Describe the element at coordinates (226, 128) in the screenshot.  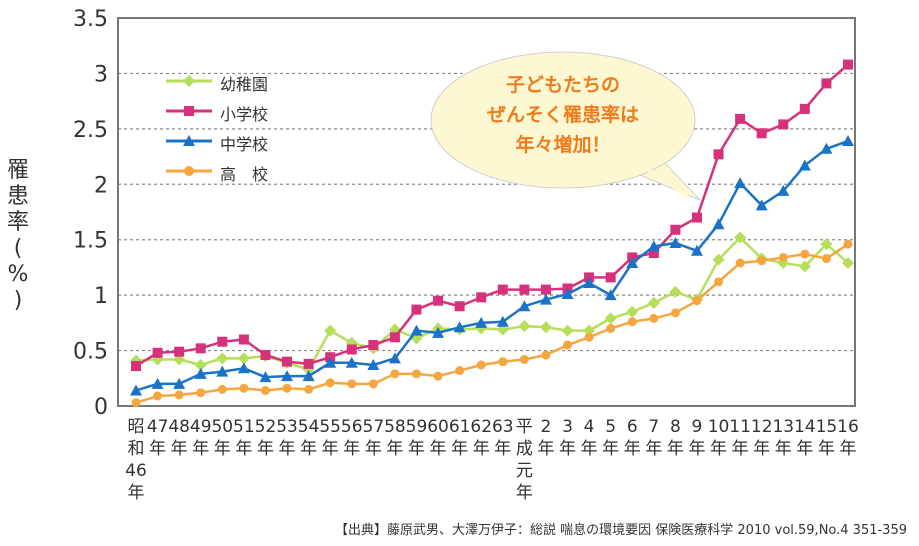
I see `legend: 幼稚園 小学校 中学校 高 校` at that location.